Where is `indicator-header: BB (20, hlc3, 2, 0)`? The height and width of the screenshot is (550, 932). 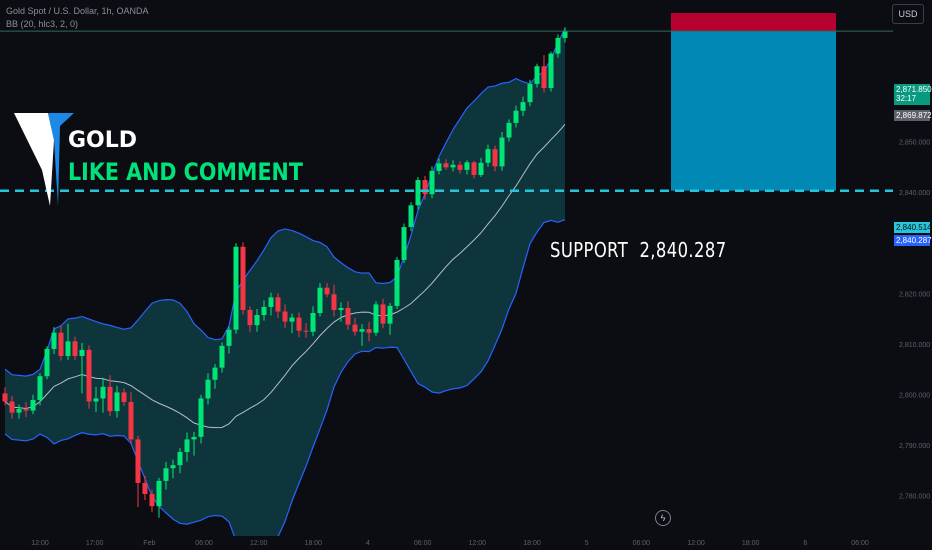
indicator-header: BB (20, hlc3, 2, 0) is located at coordinates (42, 24).